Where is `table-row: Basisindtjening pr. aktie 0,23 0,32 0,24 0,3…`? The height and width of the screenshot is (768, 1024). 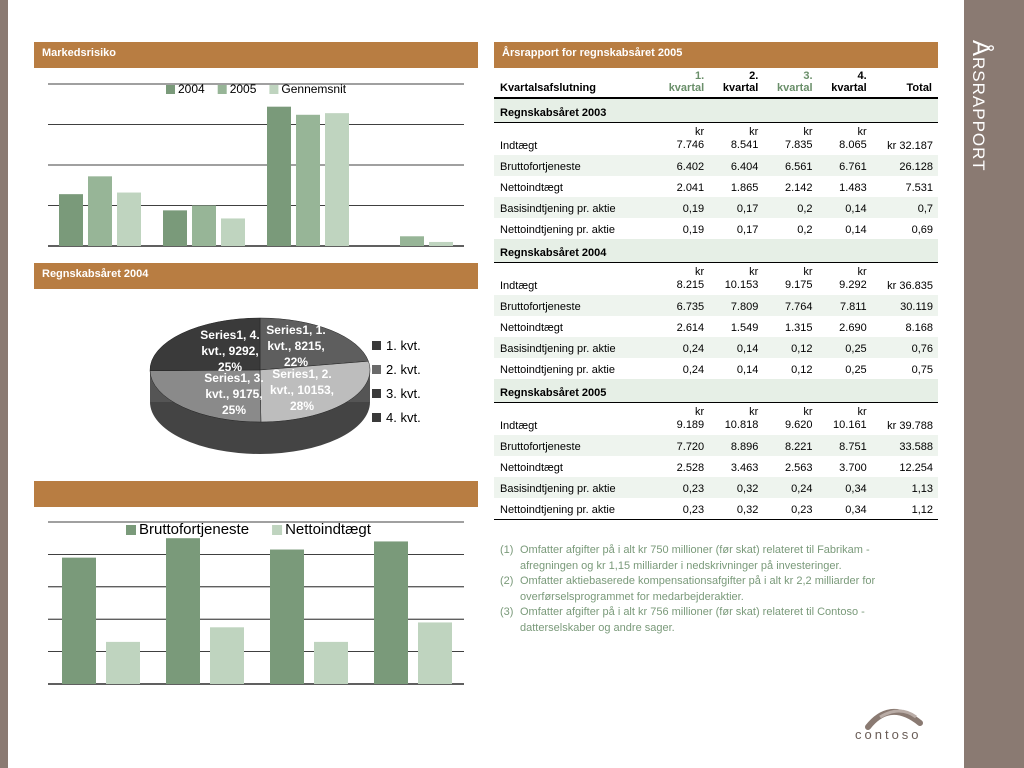 table-row: Basisindtjening pr. aktie 0,23 0,32 0,24 0,3… is located at coordinates (716, 487).